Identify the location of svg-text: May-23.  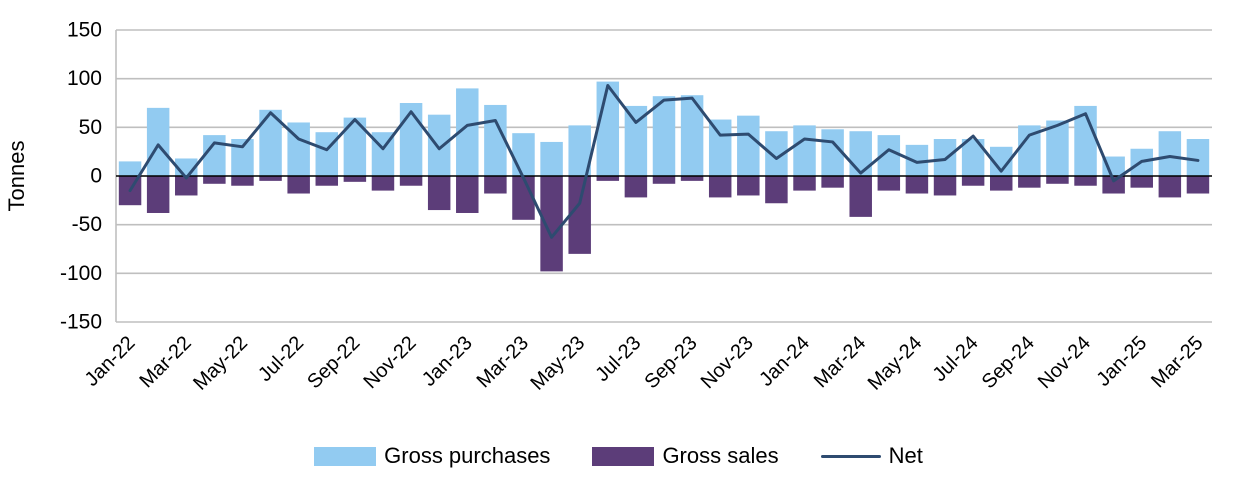
(558, 363).